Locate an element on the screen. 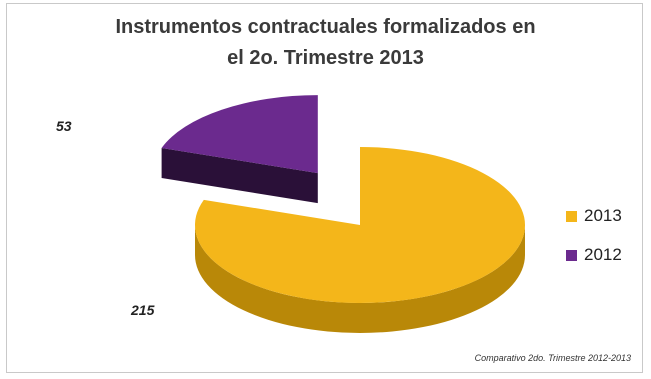 This screenshot has width=651, height=379. legend-swatch-2013 is located at coordinates (571, 216).